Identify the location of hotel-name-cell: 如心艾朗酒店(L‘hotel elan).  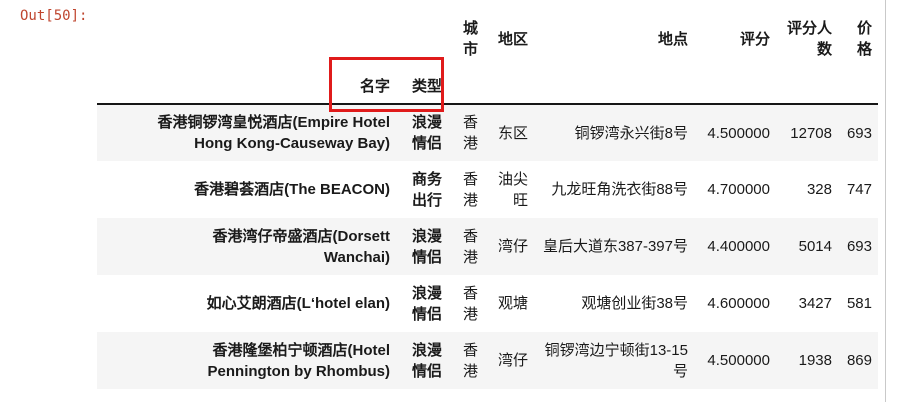
(298, 303).